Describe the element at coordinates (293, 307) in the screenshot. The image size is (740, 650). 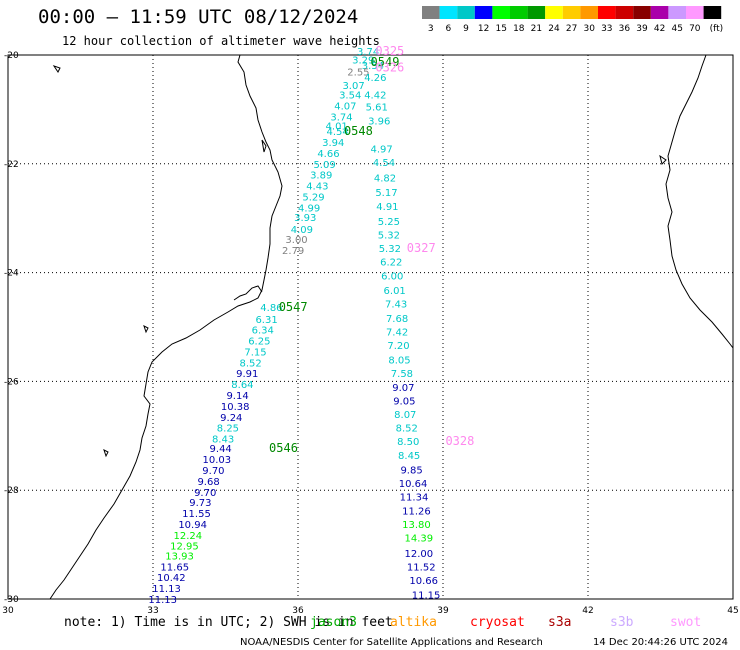
I see `pass-time-label: 0547` at that location.